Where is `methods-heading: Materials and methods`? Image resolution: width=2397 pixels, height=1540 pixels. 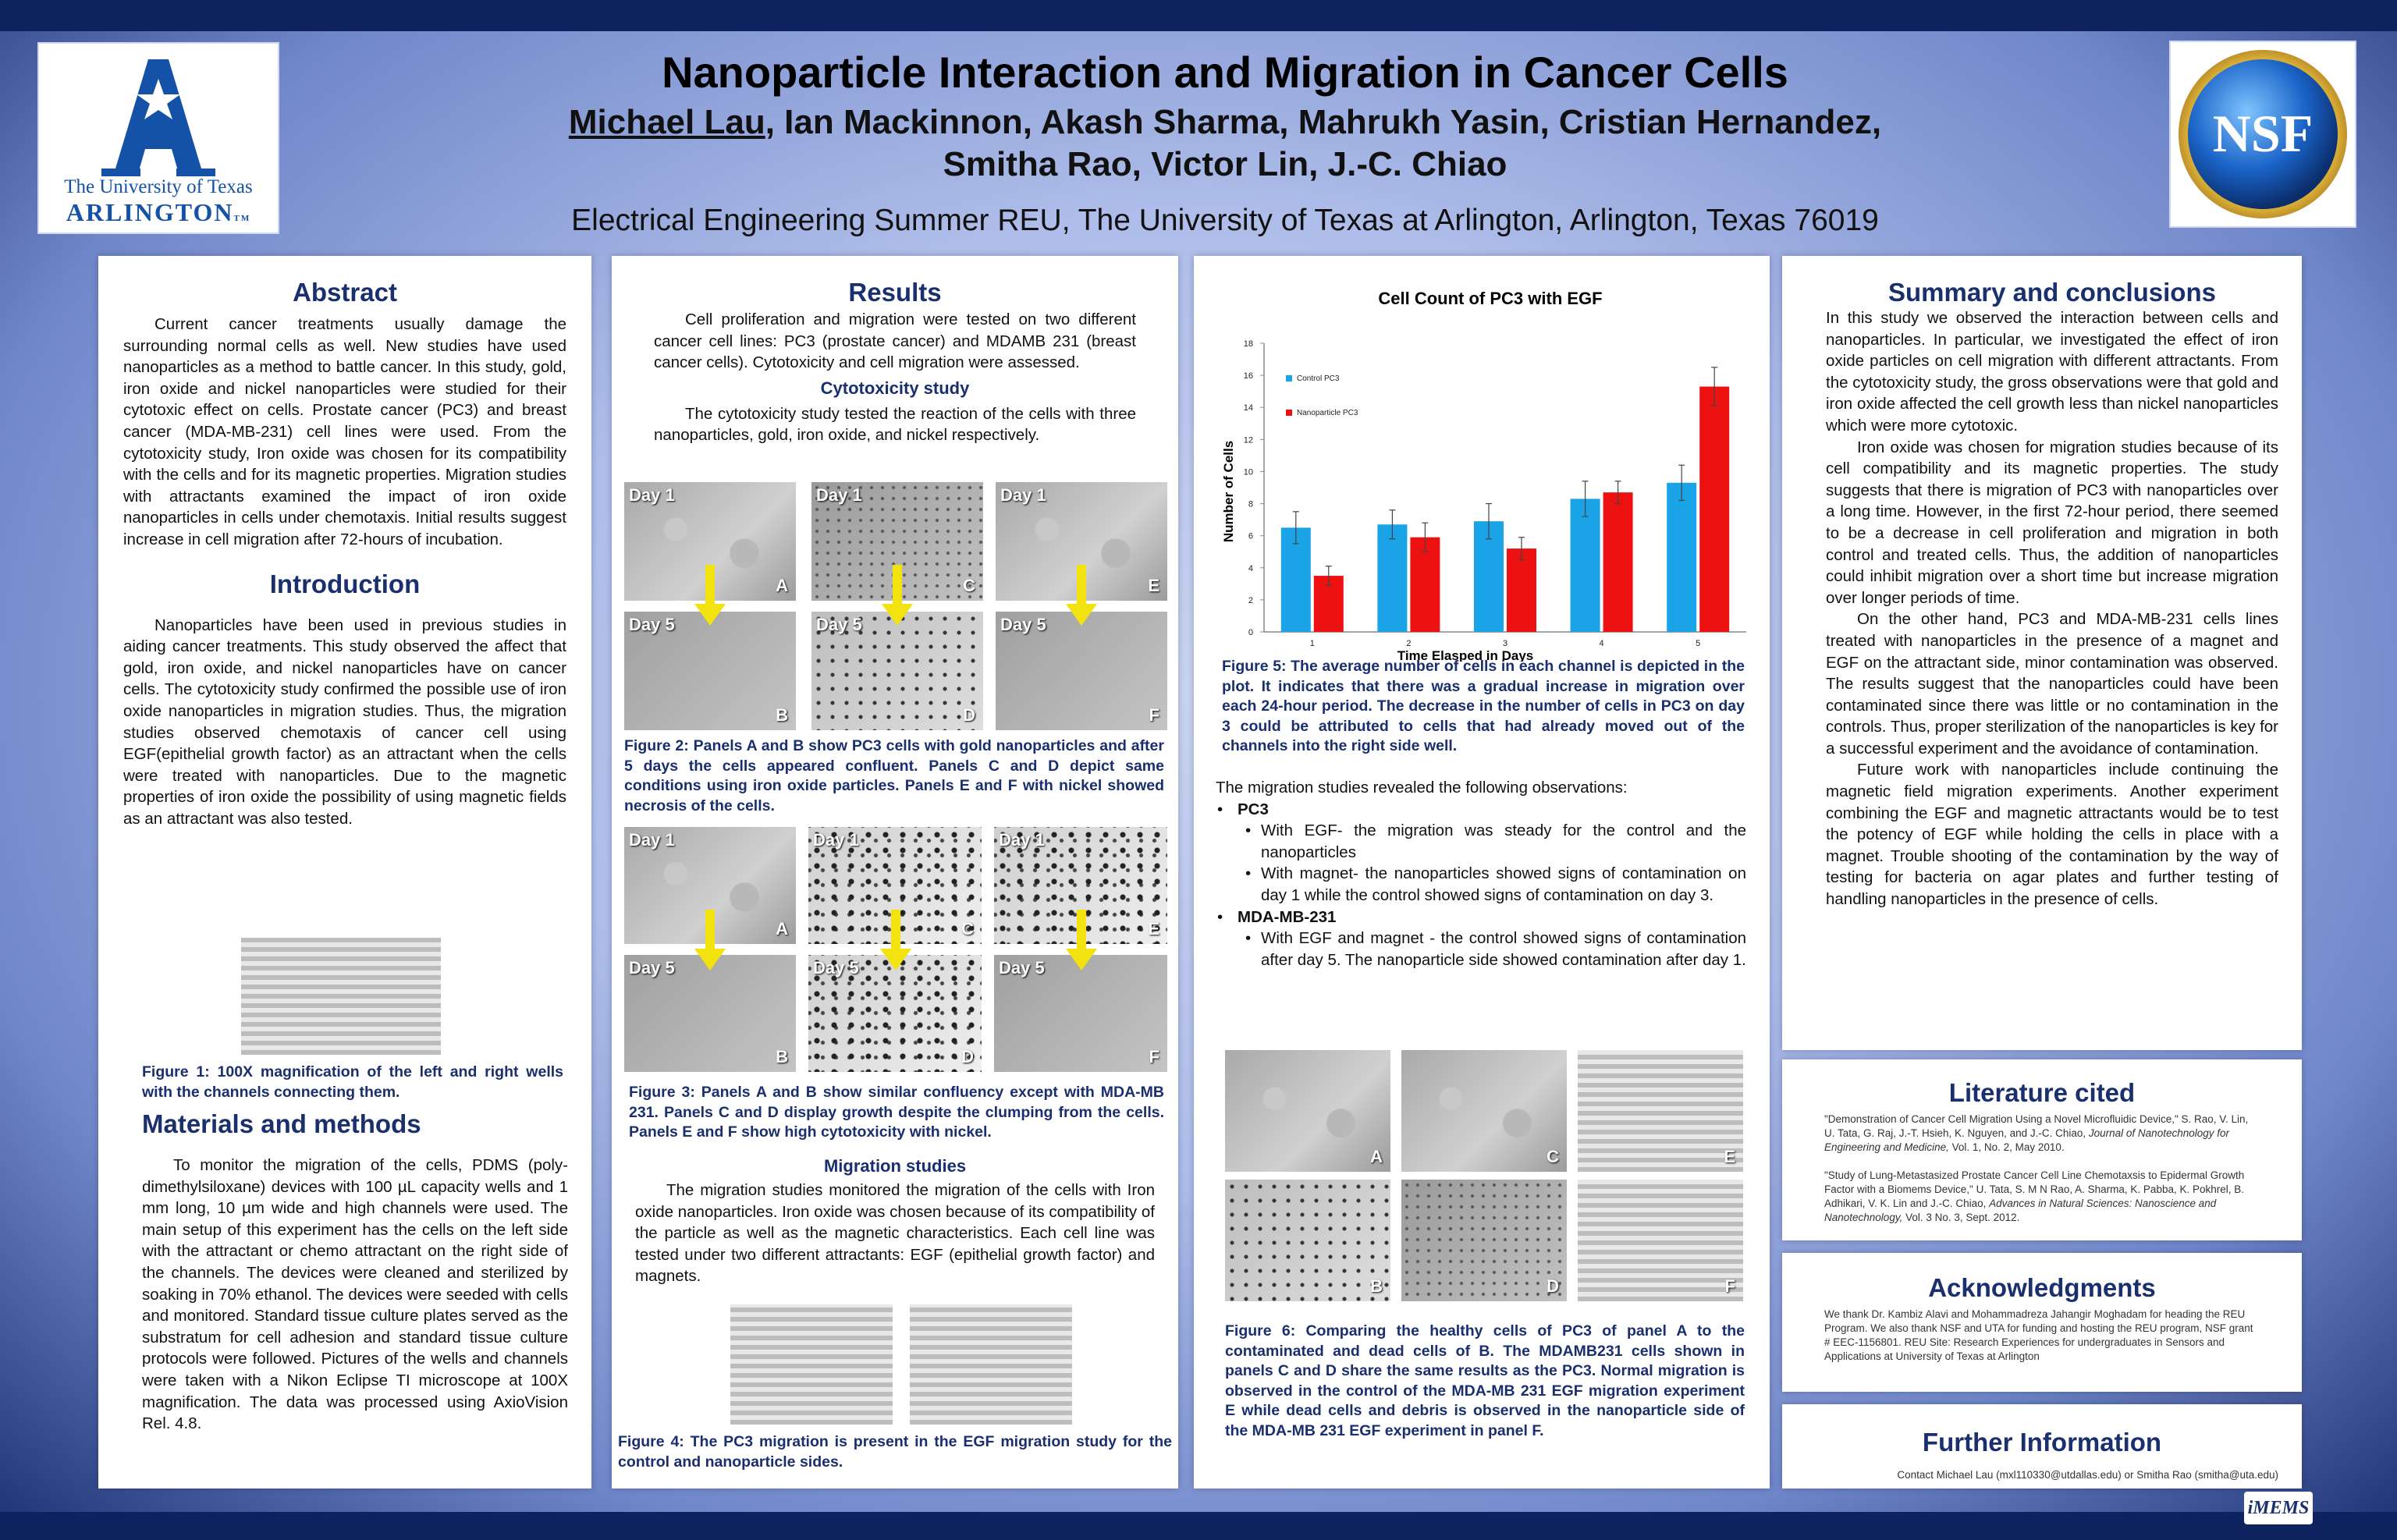
methods-heading: Materials and methods is located at coordinates (281, 1123).